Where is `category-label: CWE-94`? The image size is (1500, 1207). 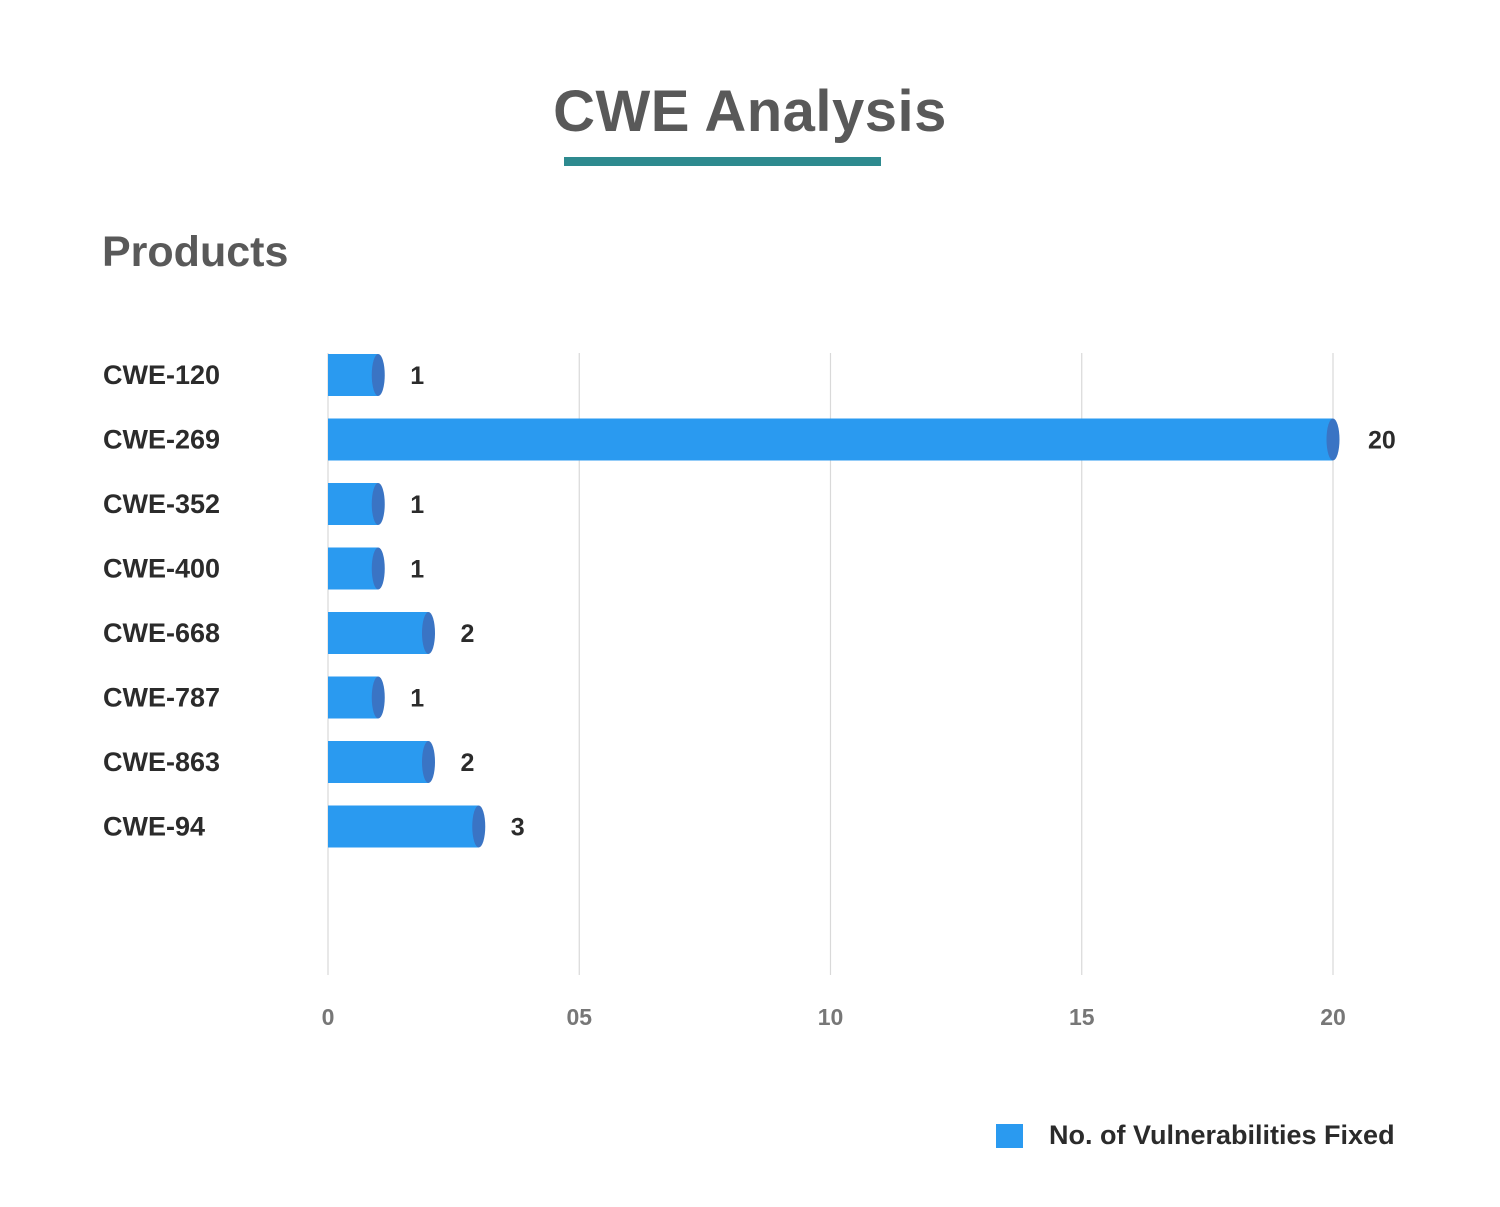
category-label: CWE-94 is located at coordinates (154, 827).